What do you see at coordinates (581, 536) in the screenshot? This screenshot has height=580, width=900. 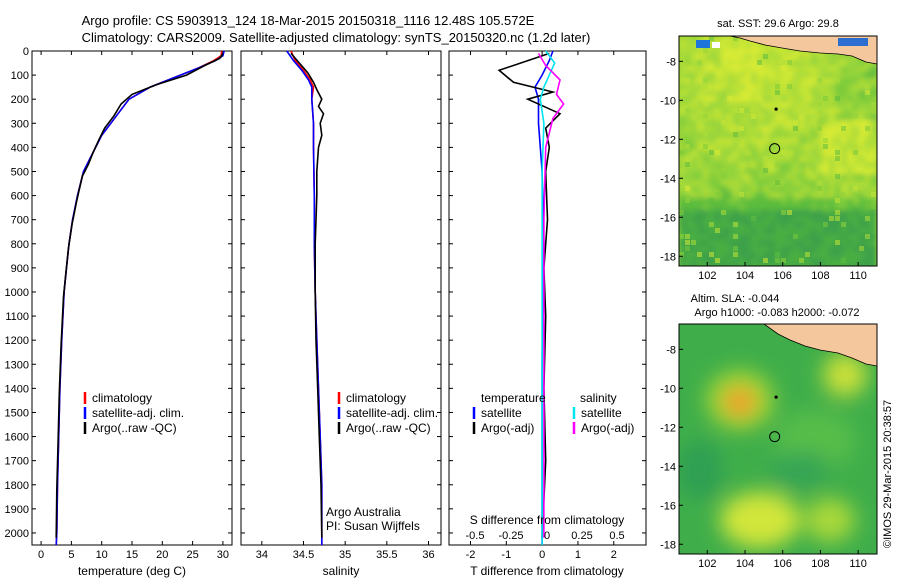 I see `s-ticklabel-3: 0.25` at bounding box center [581, 536].